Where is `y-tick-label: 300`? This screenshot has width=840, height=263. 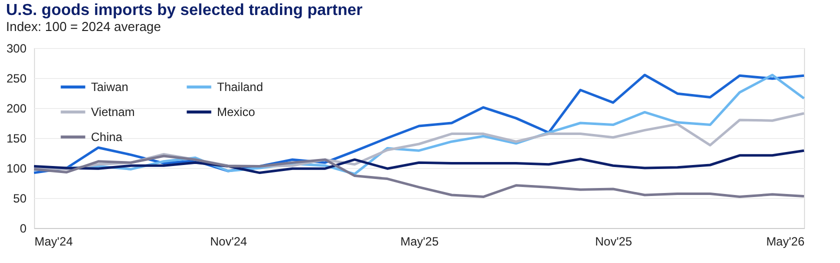
y-tick-label: 300 is located at coordinates (16, 49).